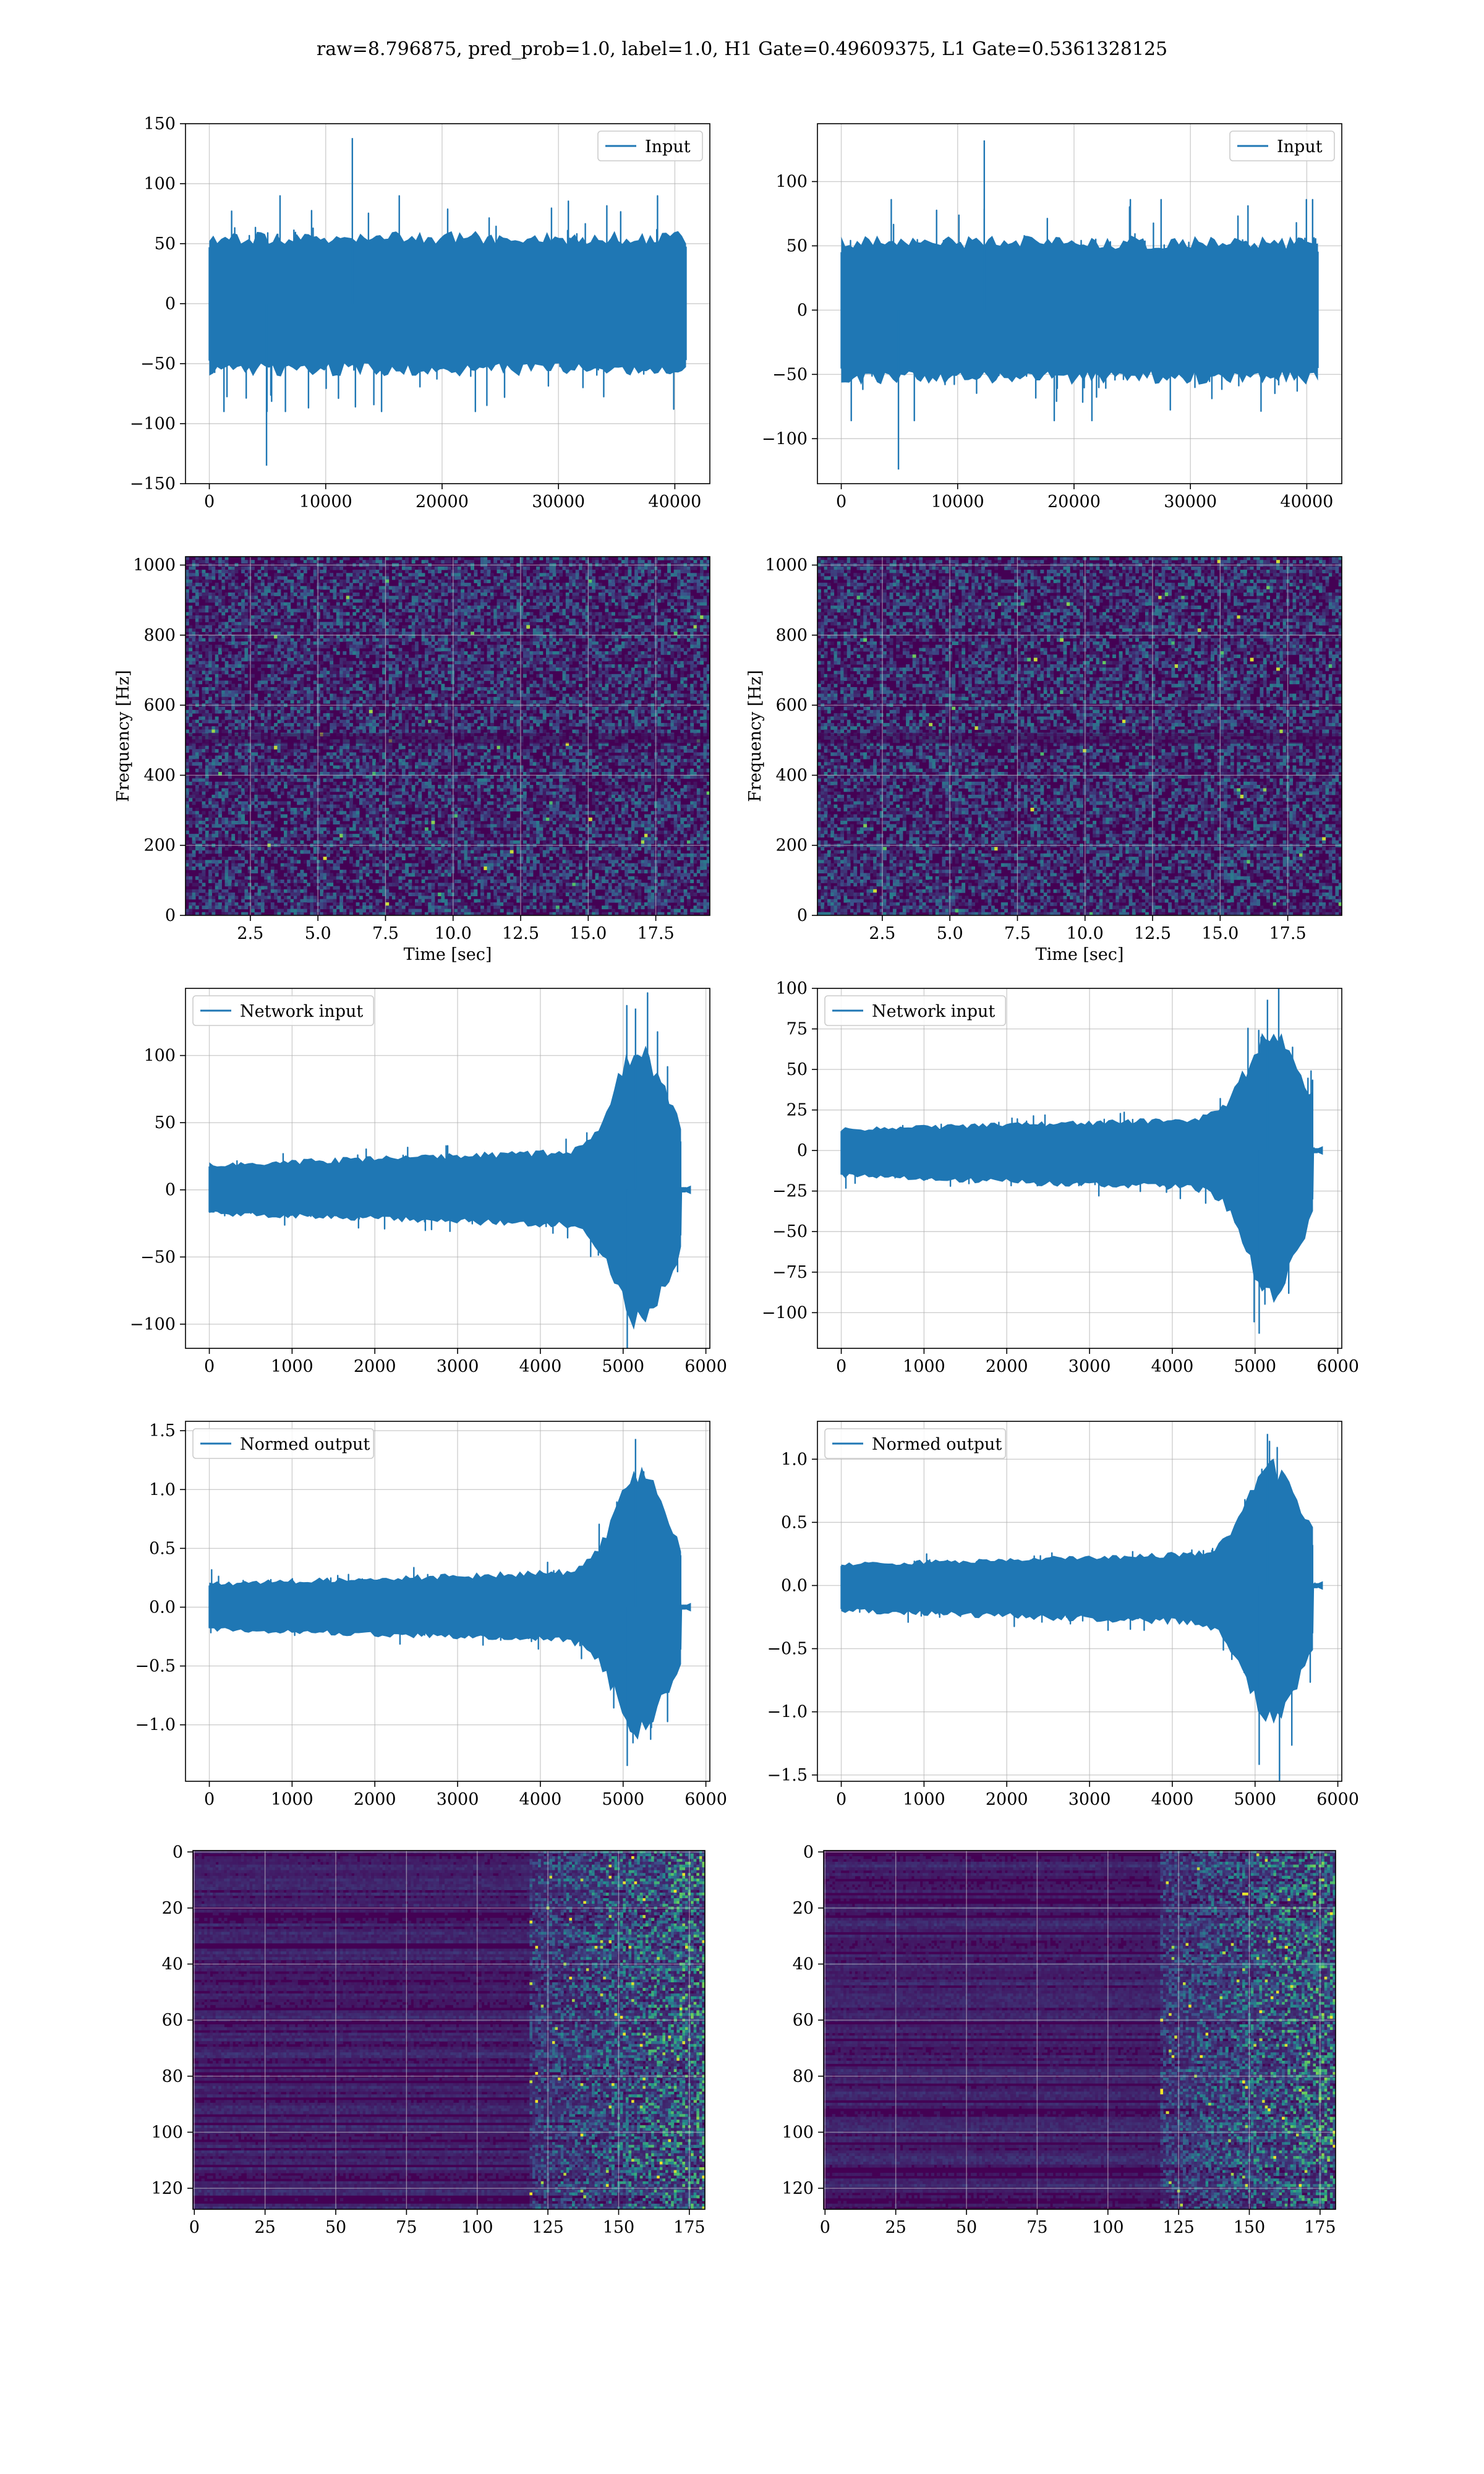 The width and height of the screenshot is (1484, 2474). Describe the element at coordinates (335, 2227) in the screenshot. I see `x-tick-label: 50` at that location.